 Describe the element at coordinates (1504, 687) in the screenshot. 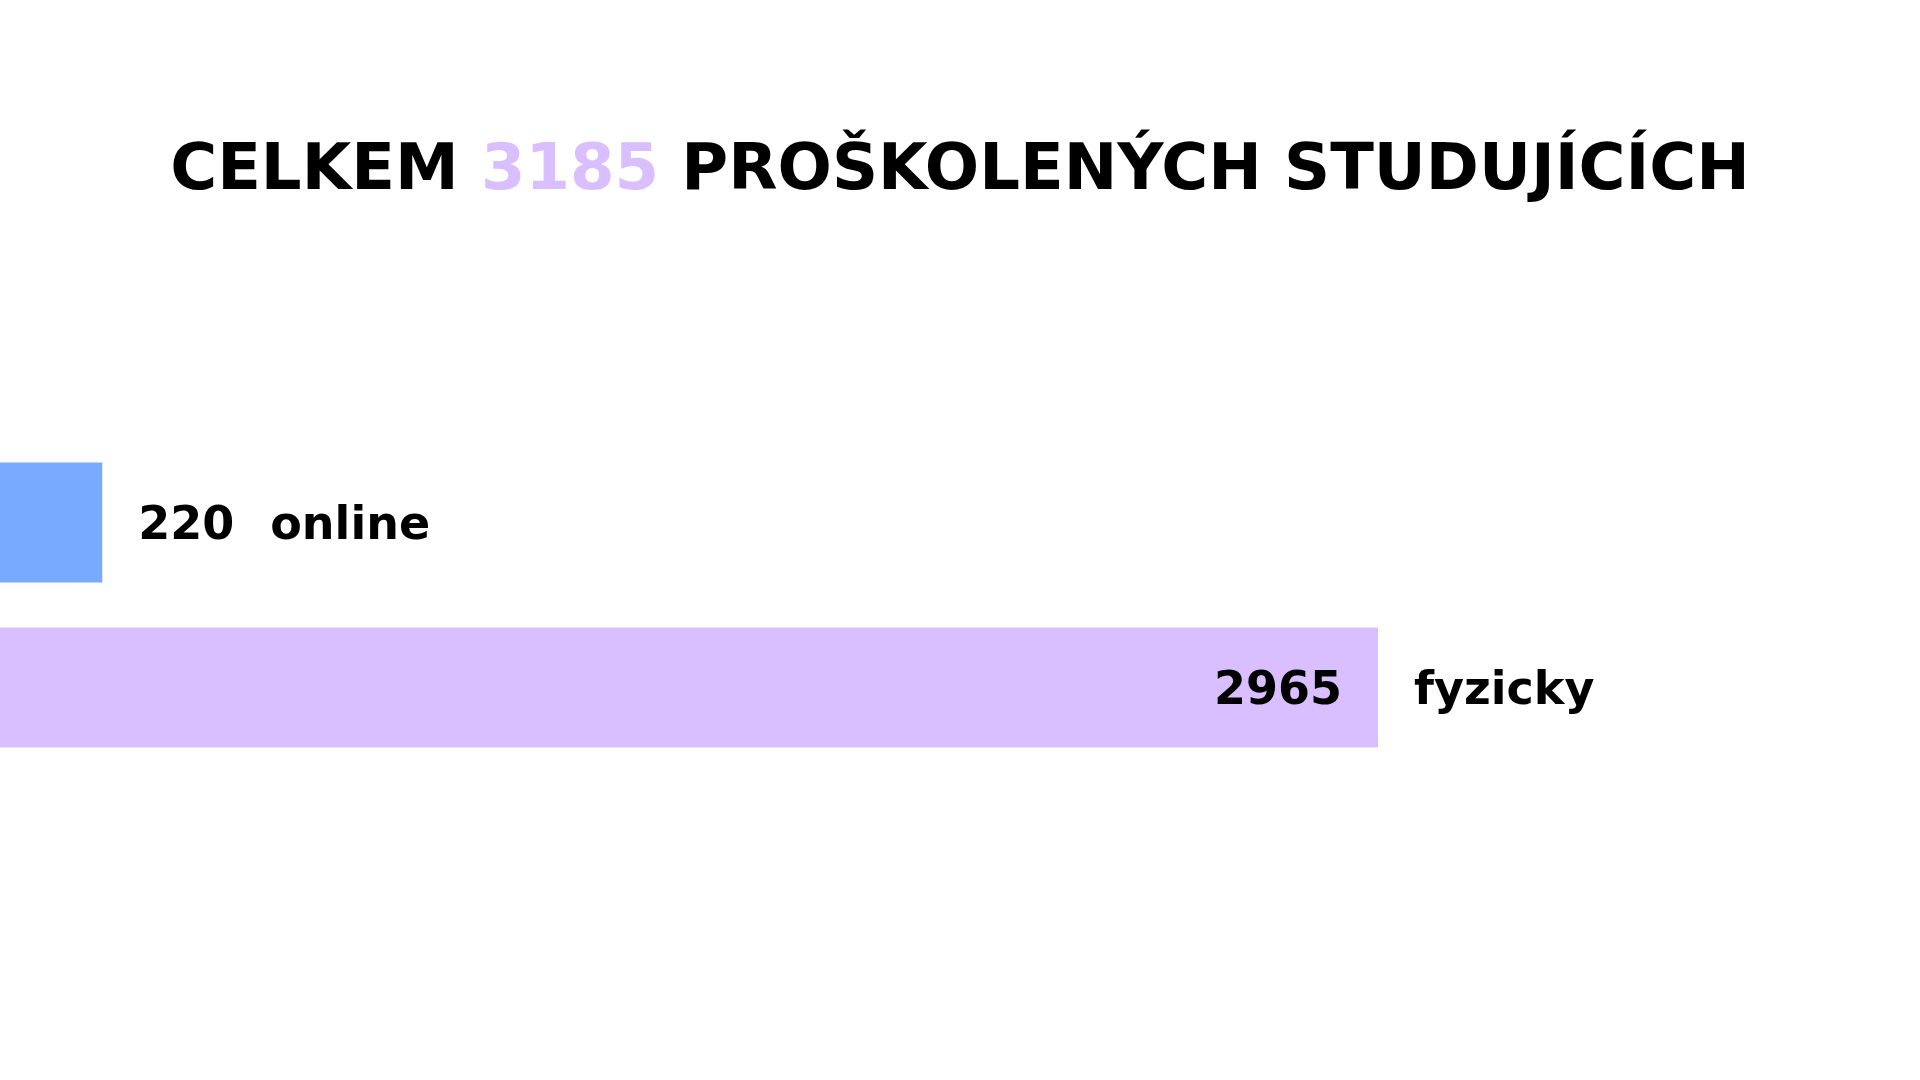

I see `y-tick-label: fyzicky` at that location.